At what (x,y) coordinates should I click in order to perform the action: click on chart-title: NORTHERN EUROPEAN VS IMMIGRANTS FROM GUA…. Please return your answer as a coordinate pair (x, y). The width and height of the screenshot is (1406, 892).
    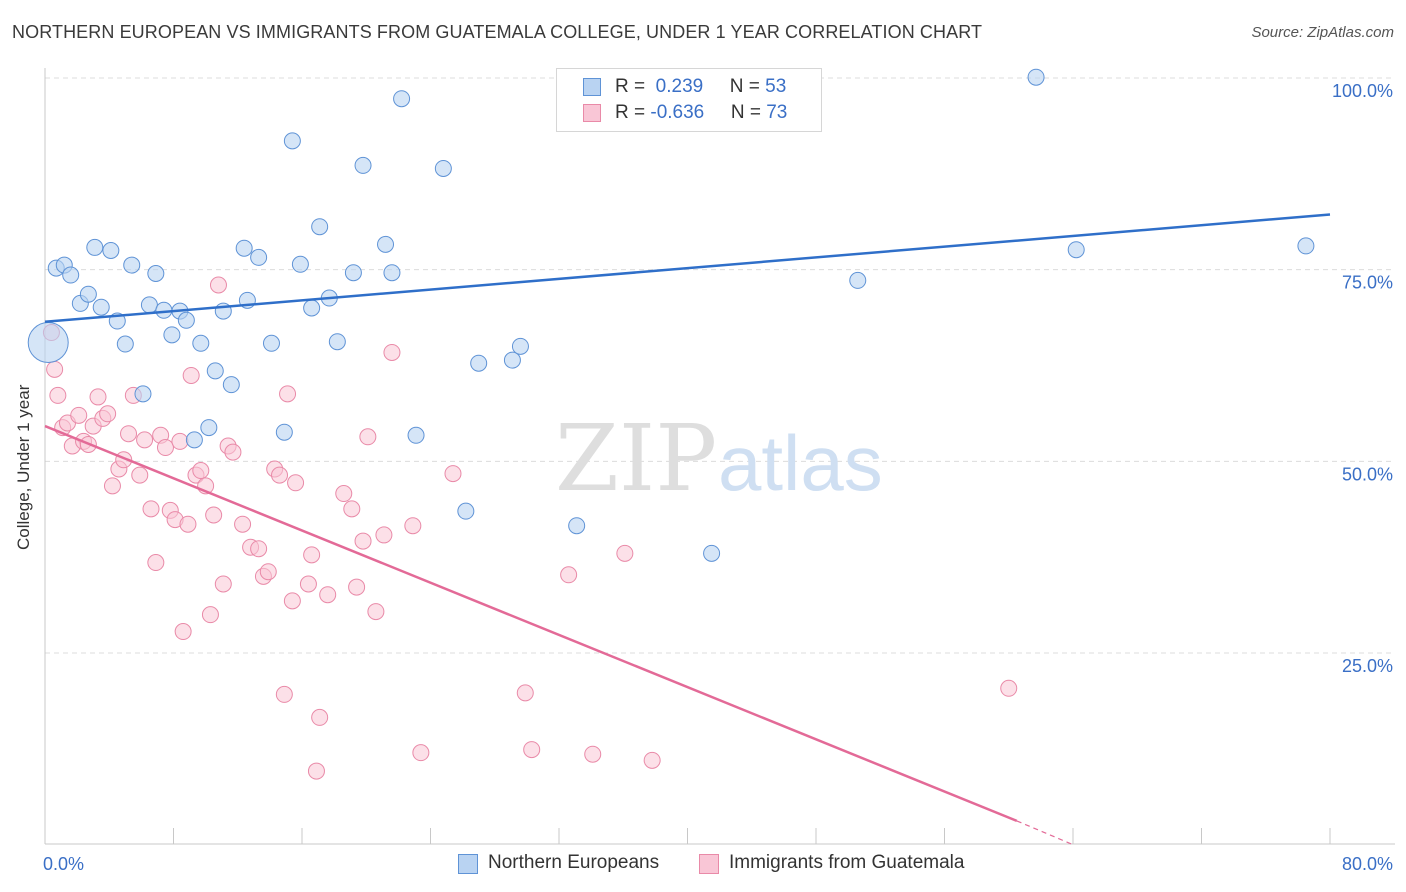
    Looking at the image, I should click on (497, 32).